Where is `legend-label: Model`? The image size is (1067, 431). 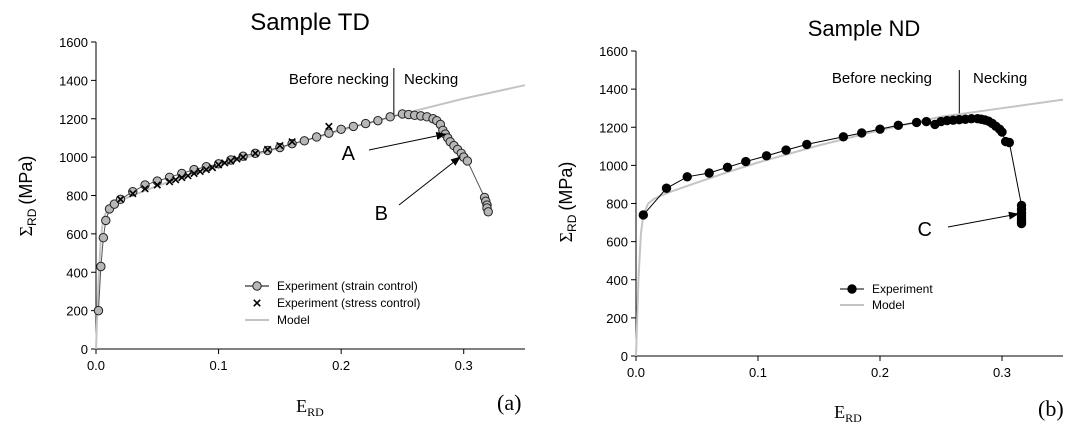
legend-label: Model is located at coordinates (888, 305).